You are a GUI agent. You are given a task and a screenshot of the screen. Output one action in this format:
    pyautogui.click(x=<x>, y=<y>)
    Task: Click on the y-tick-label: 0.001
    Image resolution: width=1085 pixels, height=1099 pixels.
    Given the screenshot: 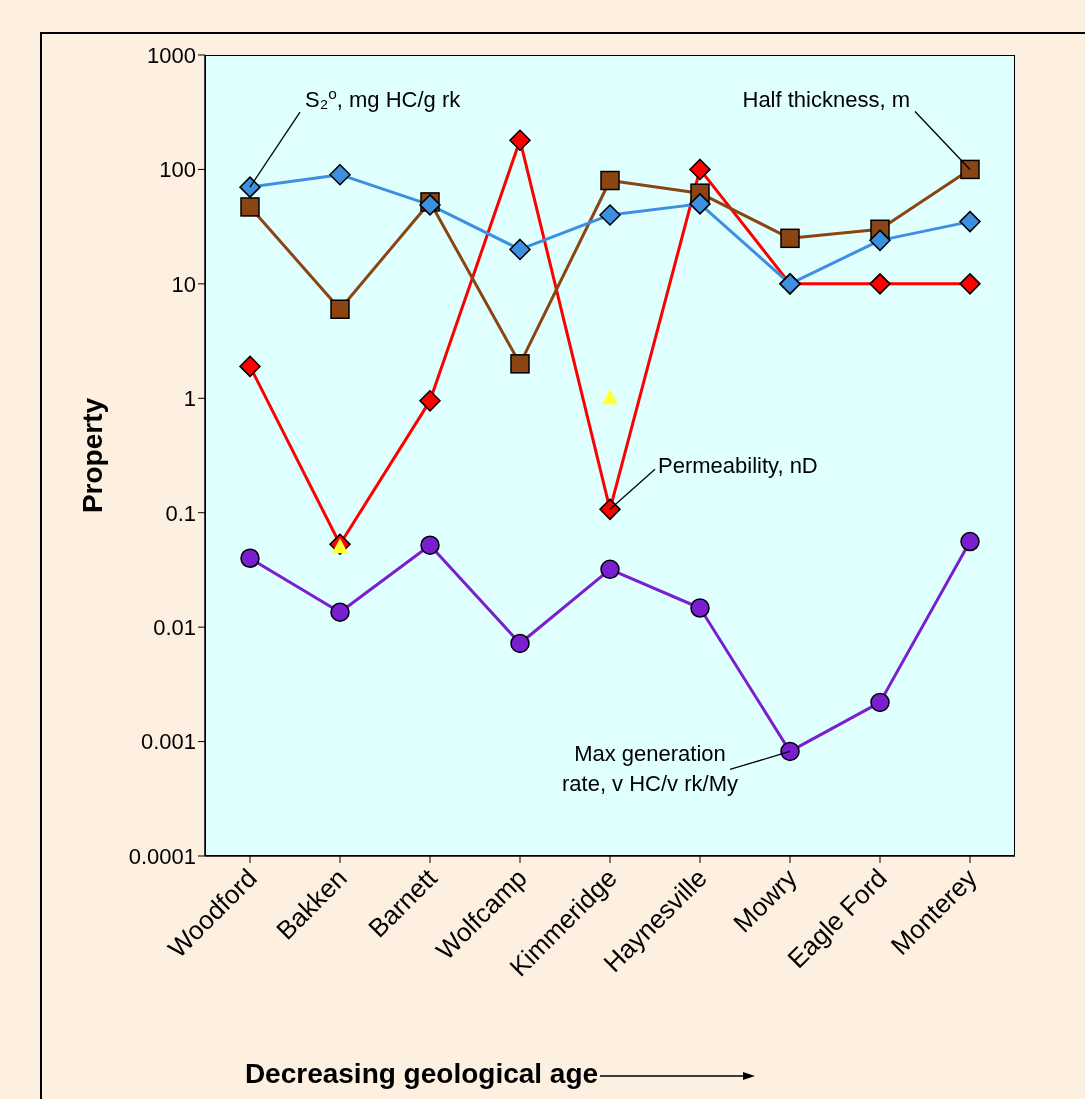 What is the action you would take?
    pyautogui.click(x=168, y=742)
    